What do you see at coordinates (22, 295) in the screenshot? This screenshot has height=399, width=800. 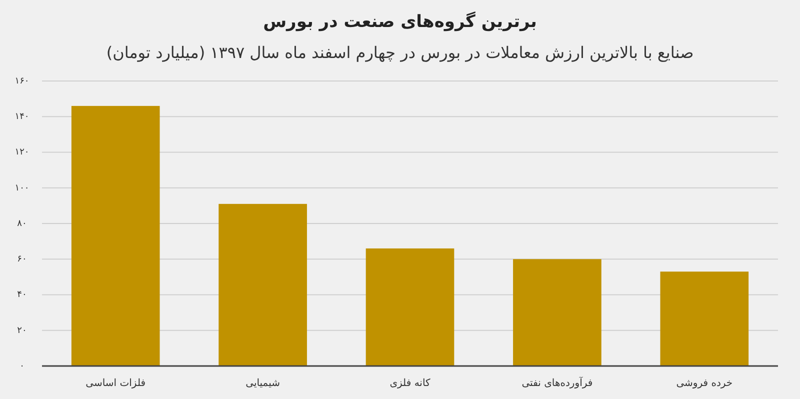 I see `y-tick-label: ۴۰` at bounding box center [22, 295].